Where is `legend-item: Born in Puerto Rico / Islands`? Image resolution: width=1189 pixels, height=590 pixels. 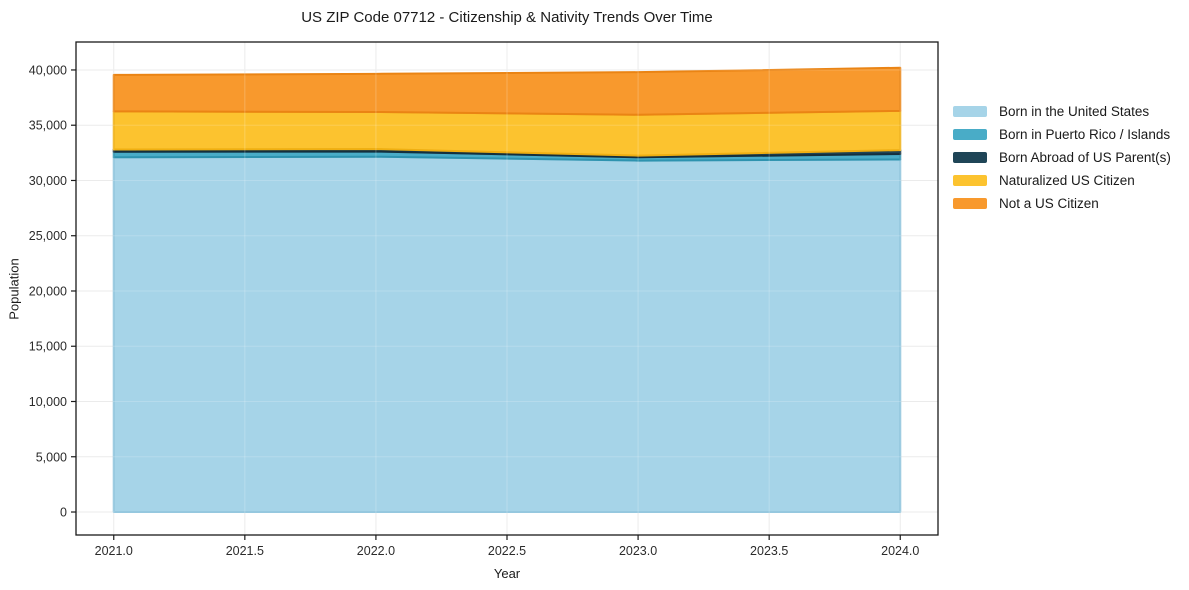
legend-item: Born in Puerto Rico / Islands is located at coordinates (1062, 134).